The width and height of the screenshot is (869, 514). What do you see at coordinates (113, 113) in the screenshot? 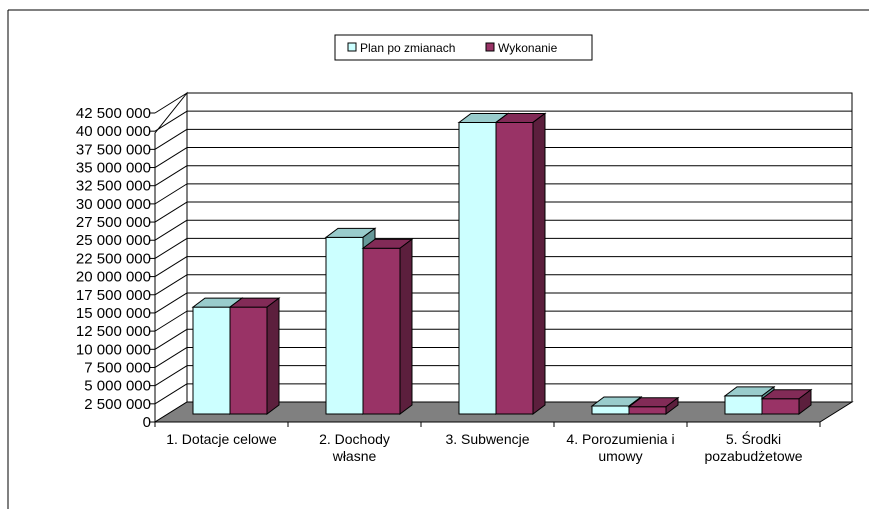
I see `y-tick-label: 42 500 000` at bounding box center [113, 113].